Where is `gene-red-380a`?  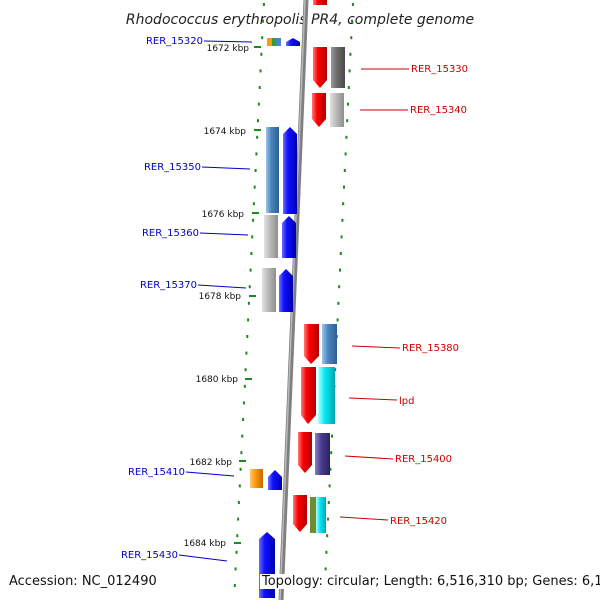
gene-red-380a is located at coordinates (311, 344).